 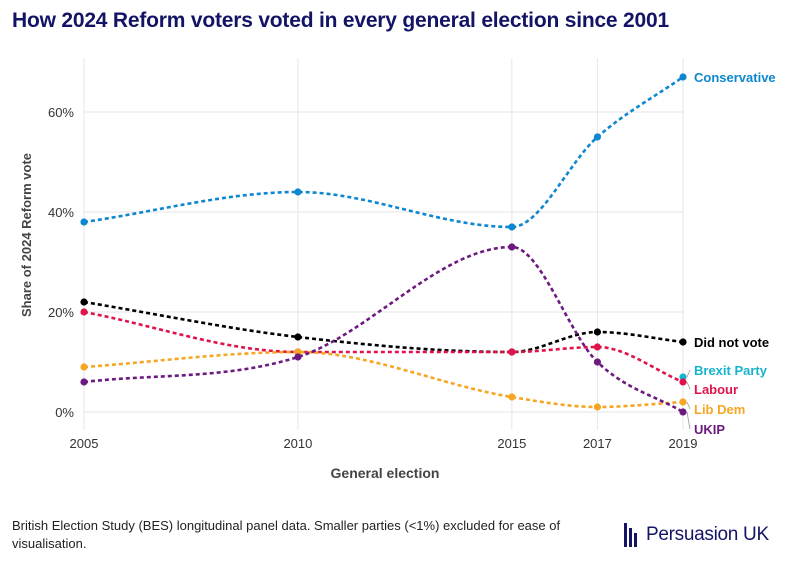 What do you see at coordinates (597, 443) in the screenshot?
I see `x-tick-label: 2017` at bounding box center [597, 443].